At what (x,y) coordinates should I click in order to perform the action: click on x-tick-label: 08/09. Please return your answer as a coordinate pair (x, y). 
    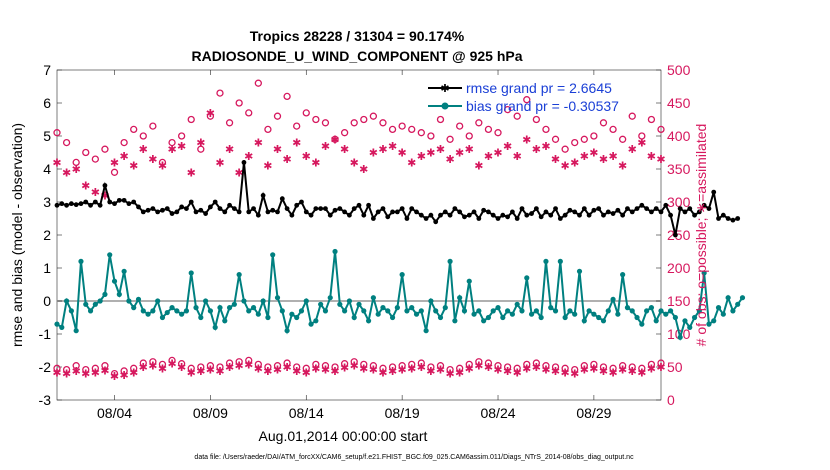
    Looking at the image, I should click on (210, 413).